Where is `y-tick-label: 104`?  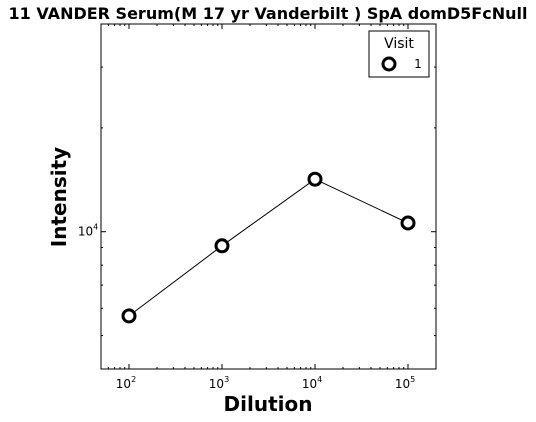 y-tick-label: 104 is located at coordinates (88, 231).